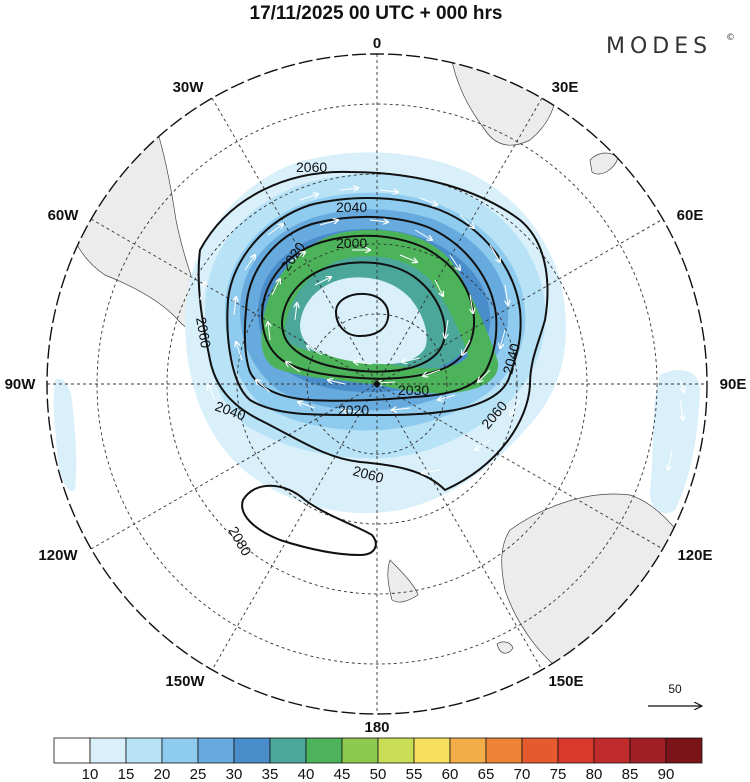  Describe the element at coordinates (413, 390) in the screenshot. I see `contour-label: 2030` at that location.